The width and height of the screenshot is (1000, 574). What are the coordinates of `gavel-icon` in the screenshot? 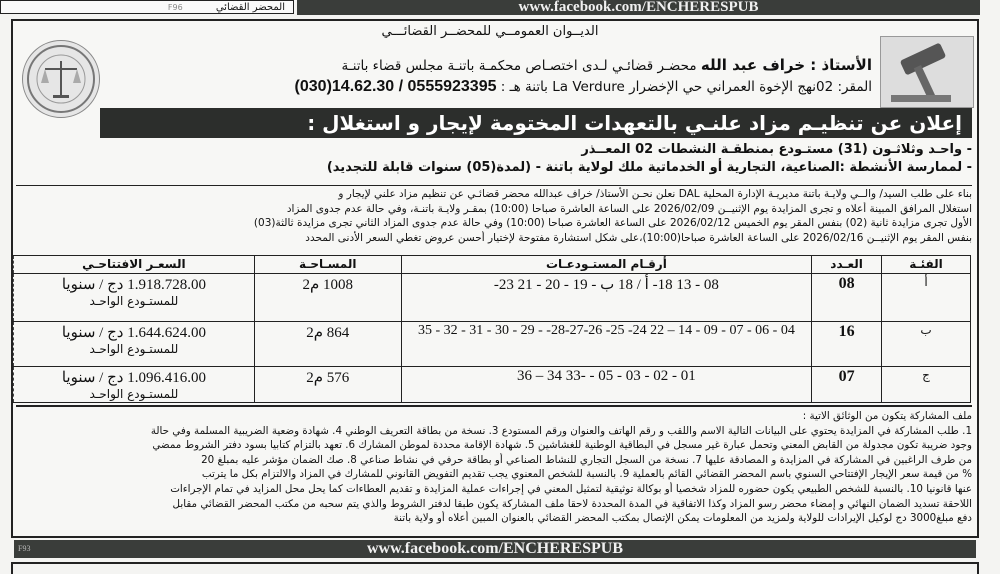 It's located at (927, 72).